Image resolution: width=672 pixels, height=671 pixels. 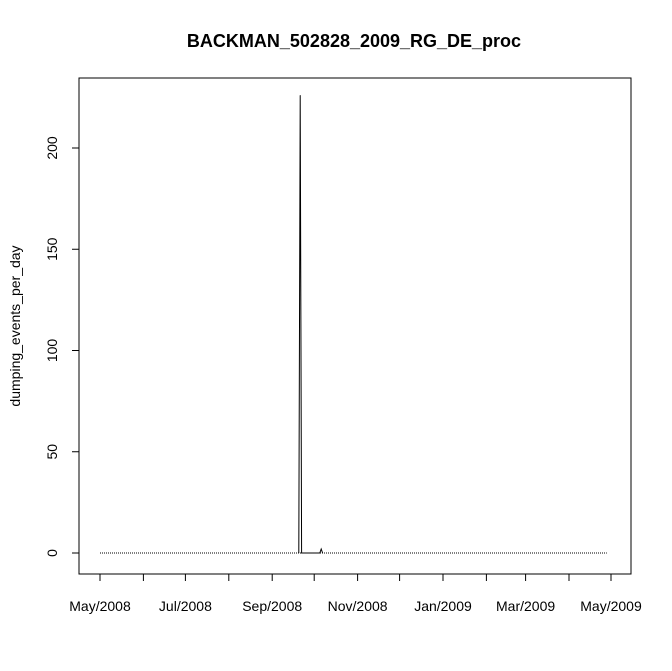 I want to click on y-tick-label: 200, so click(x=52, y=148).